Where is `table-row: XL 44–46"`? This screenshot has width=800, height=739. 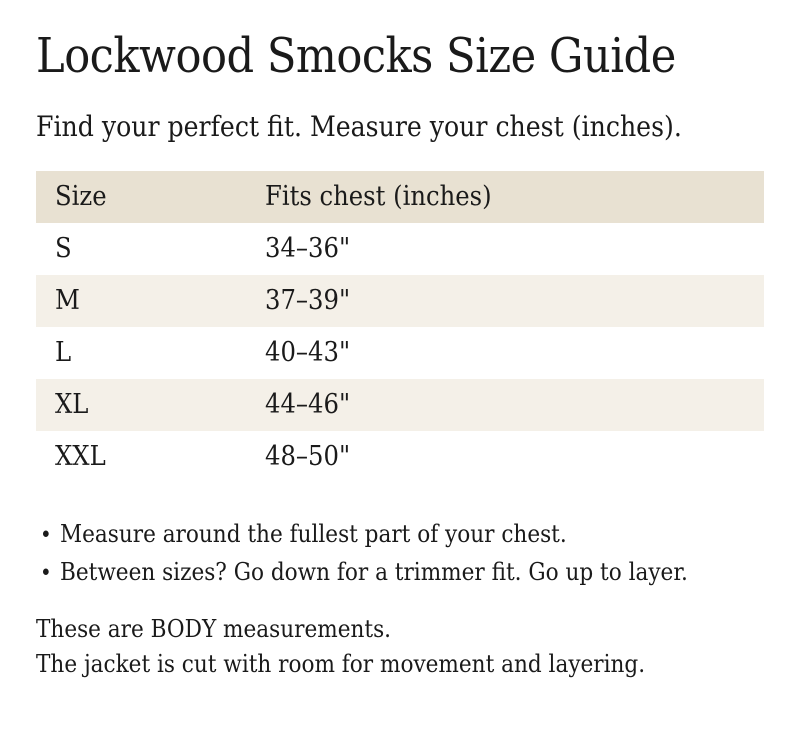
table-row: XL 44–46" is located at coordinates (400, 405).